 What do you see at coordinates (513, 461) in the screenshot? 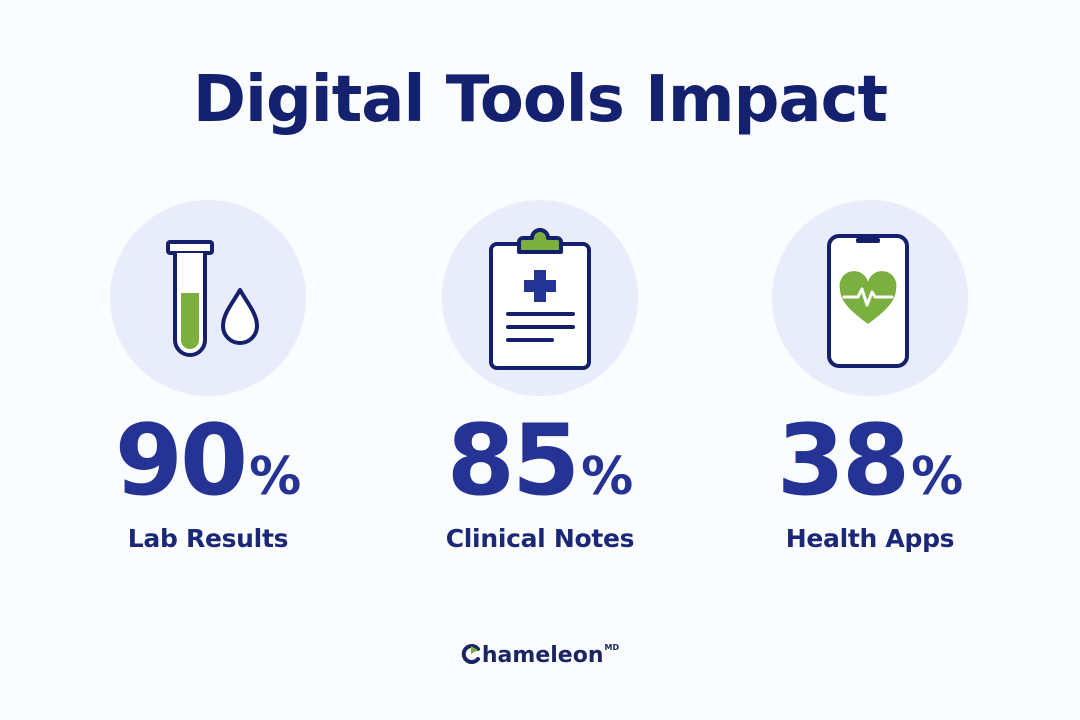
I see `stat-value: 85` at bounding box center [513, 461].